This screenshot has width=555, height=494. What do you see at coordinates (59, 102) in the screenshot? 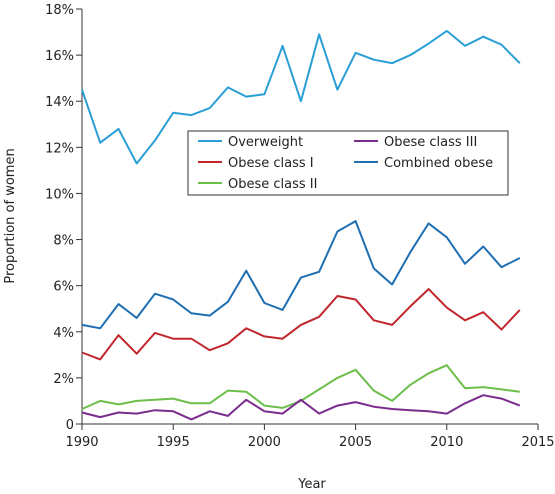
I see `y-tick-label: 14%` at bounding box center [59, 102].